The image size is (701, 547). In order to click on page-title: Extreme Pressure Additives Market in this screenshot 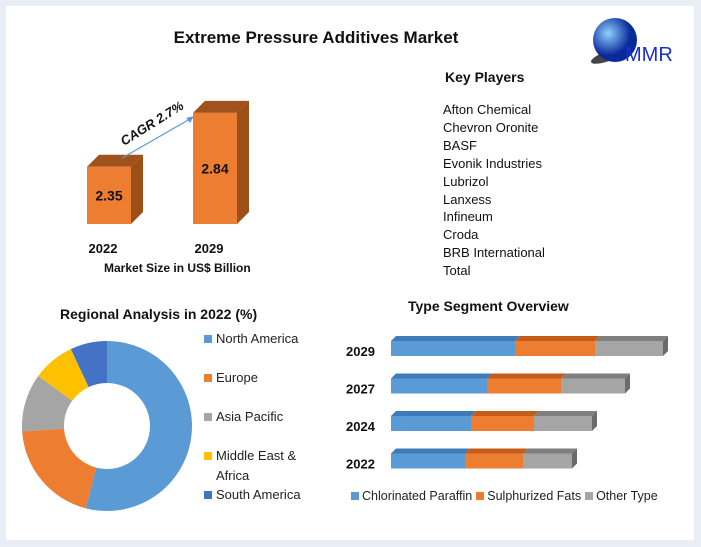, I will do `click(316, 37)`.